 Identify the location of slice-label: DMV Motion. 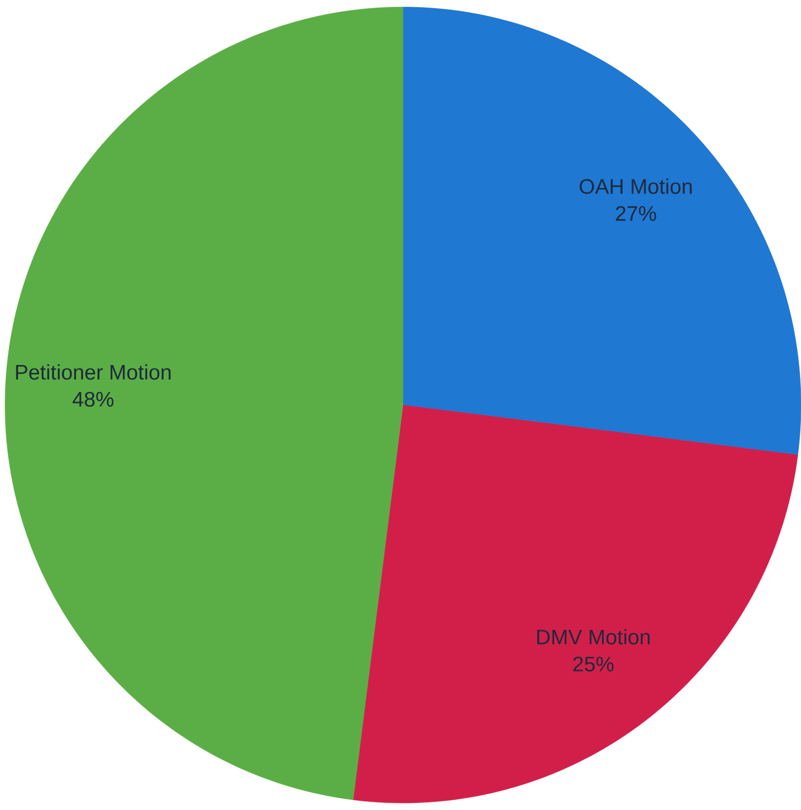
(593, 636).